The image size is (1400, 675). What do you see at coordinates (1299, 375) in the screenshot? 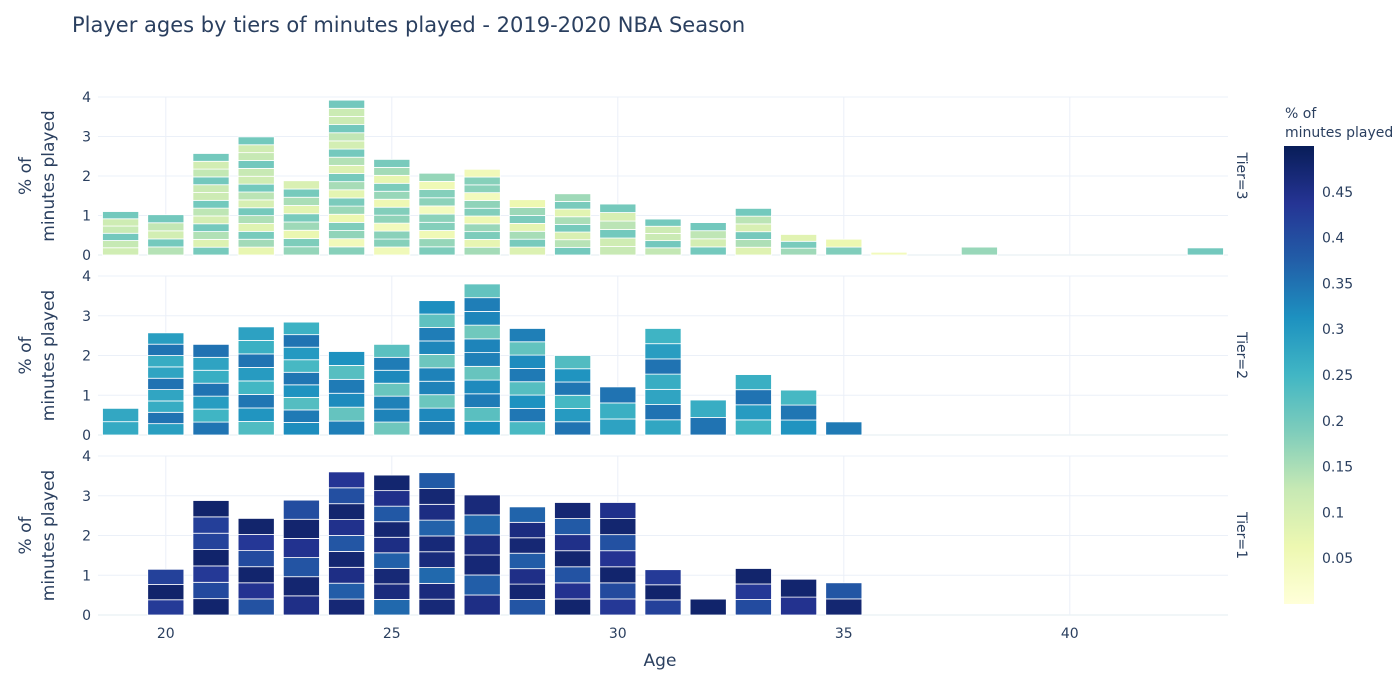
I see `colorbar-scale` at bounding box center [1299, 375].